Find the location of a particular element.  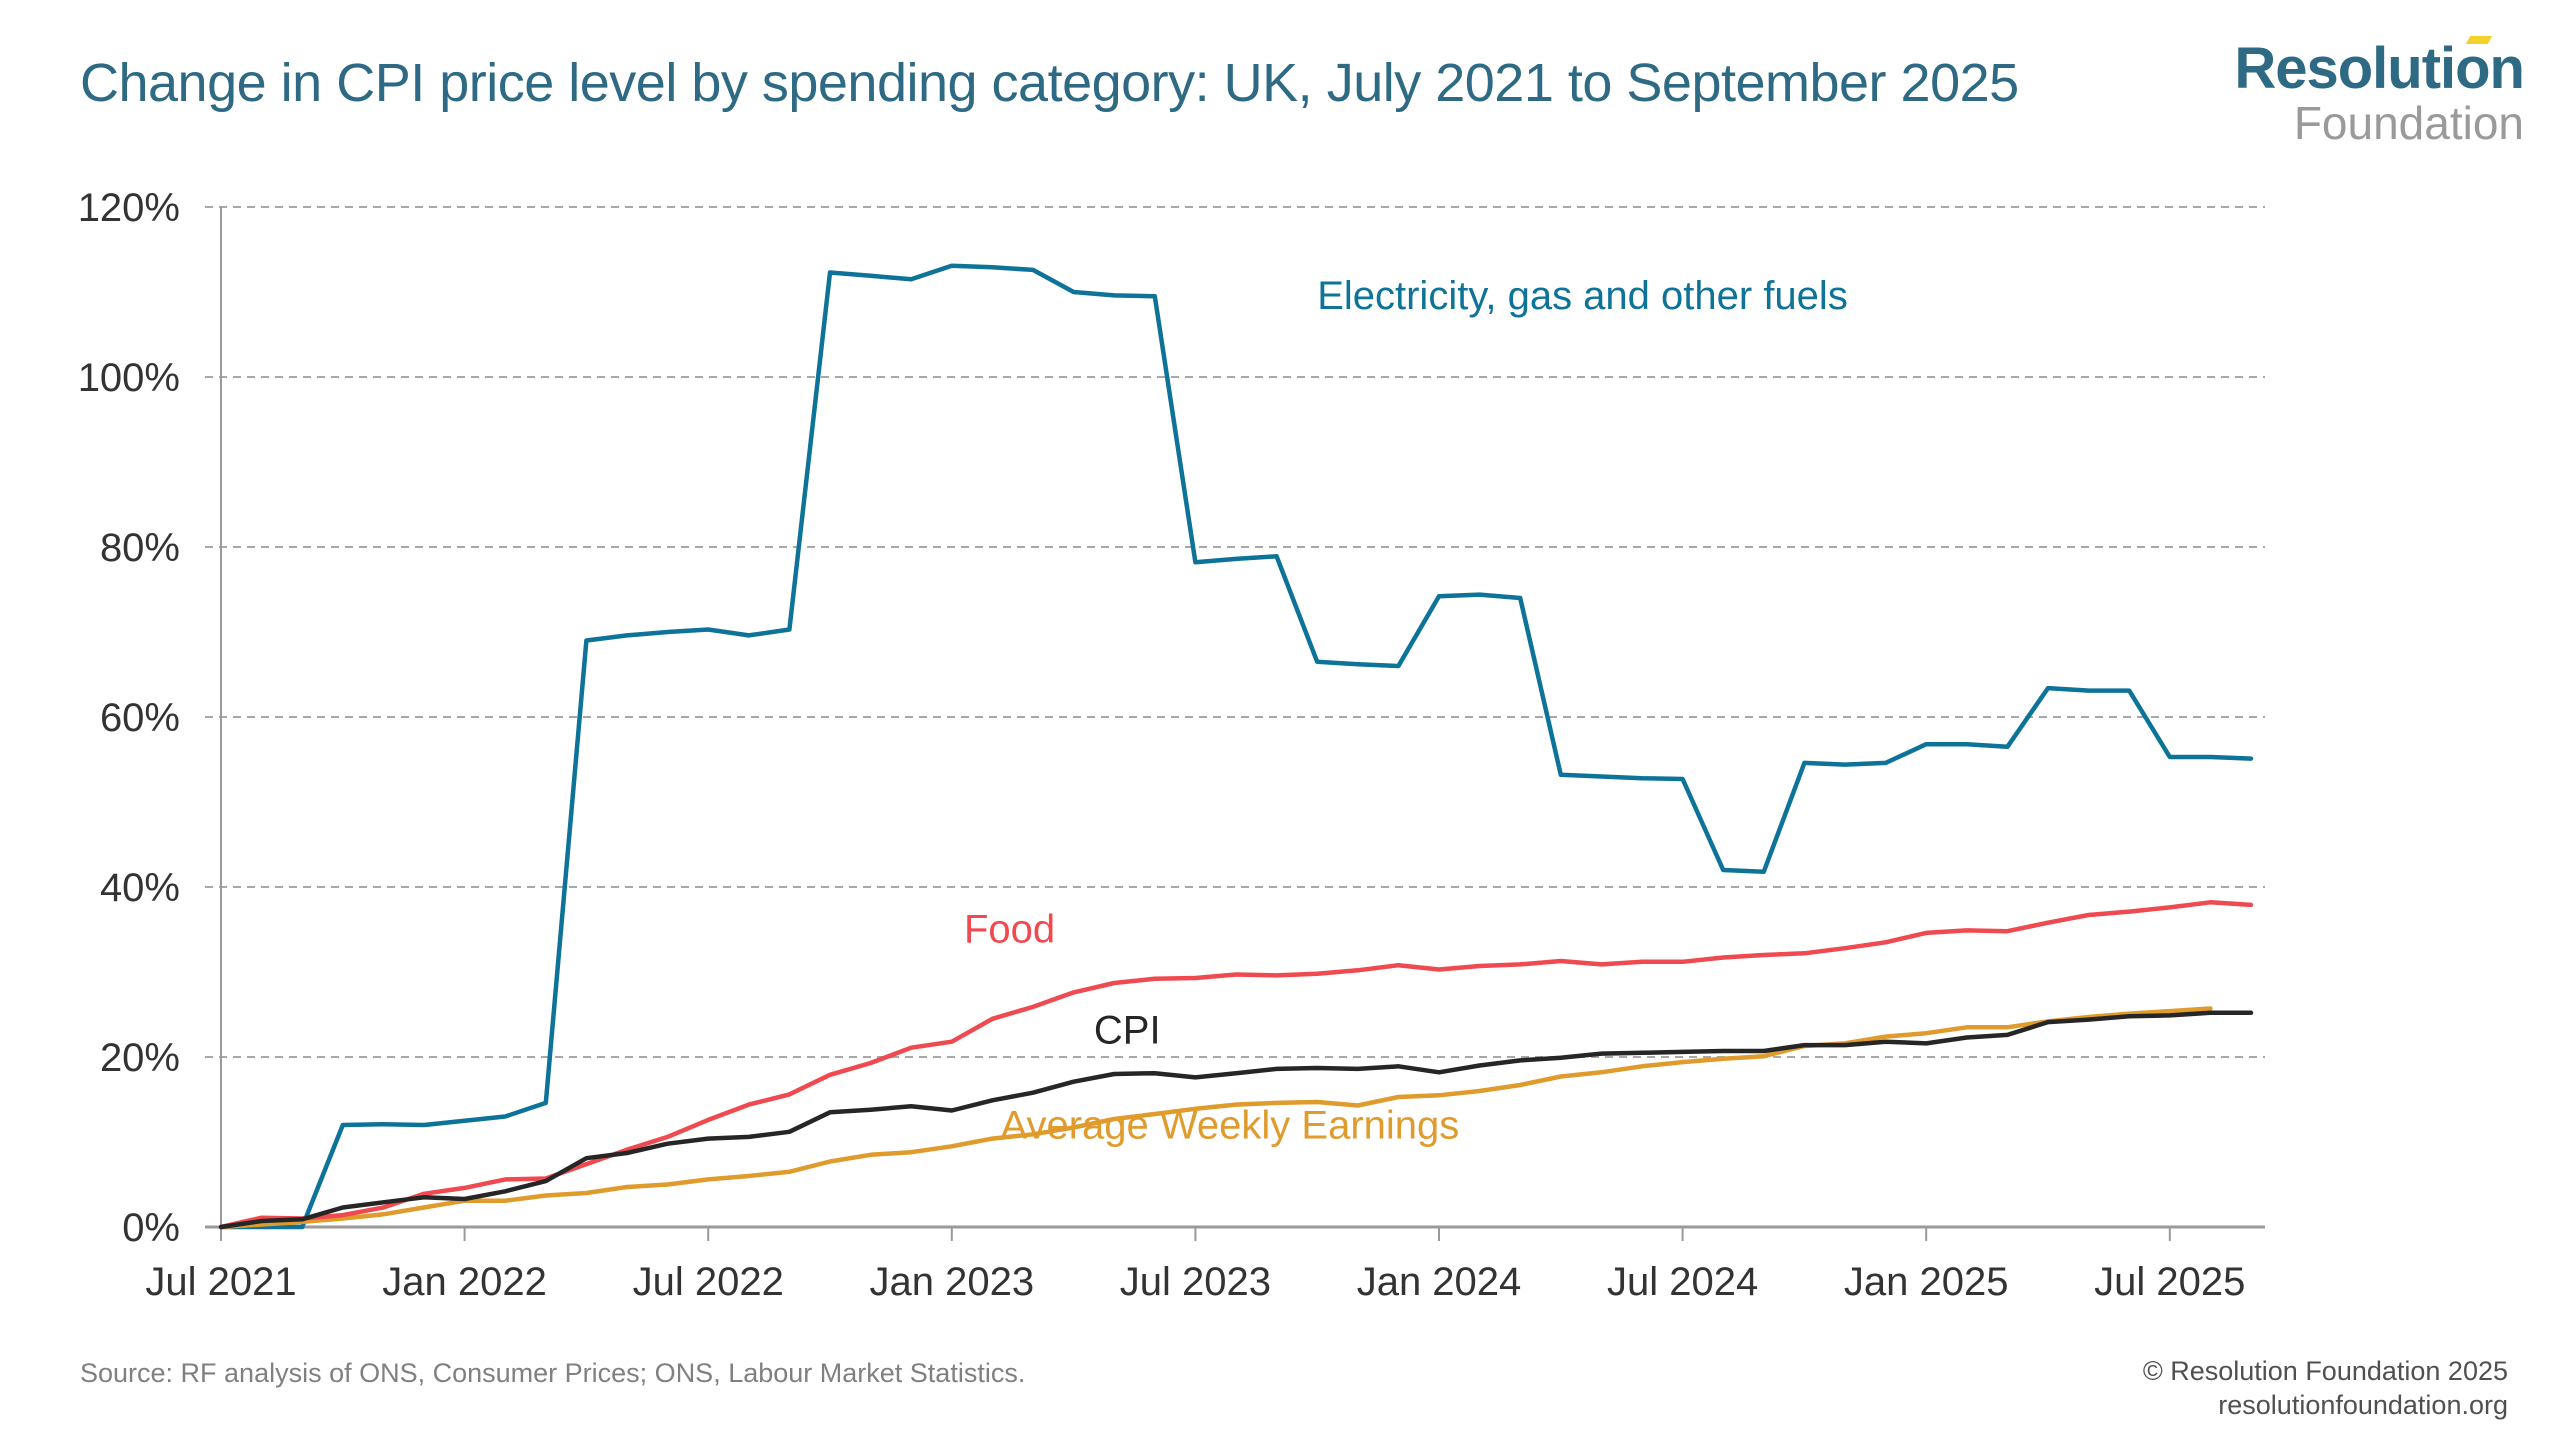

y-tick-label: 60% is located at coordinates (140, 718).